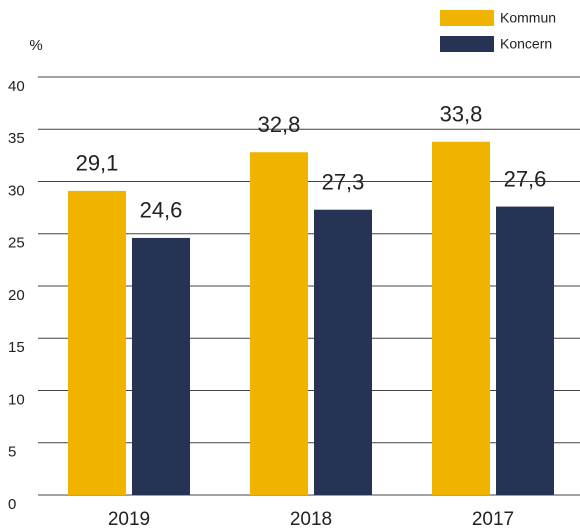 The height and width of the screenshot is (531, 580). I want to click on y-tick-label: 20, so click(16, 295).